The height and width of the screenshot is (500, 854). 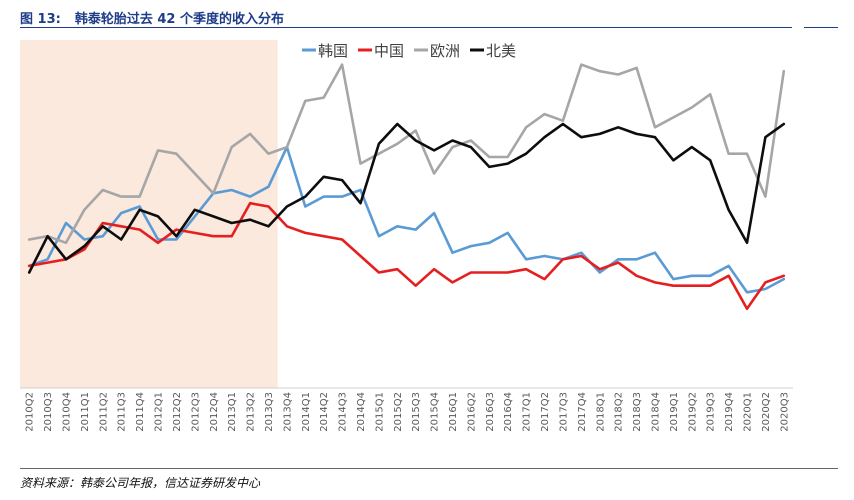 I want to click on x-tick-label: 2010Q3, so click(x=48, y=412).